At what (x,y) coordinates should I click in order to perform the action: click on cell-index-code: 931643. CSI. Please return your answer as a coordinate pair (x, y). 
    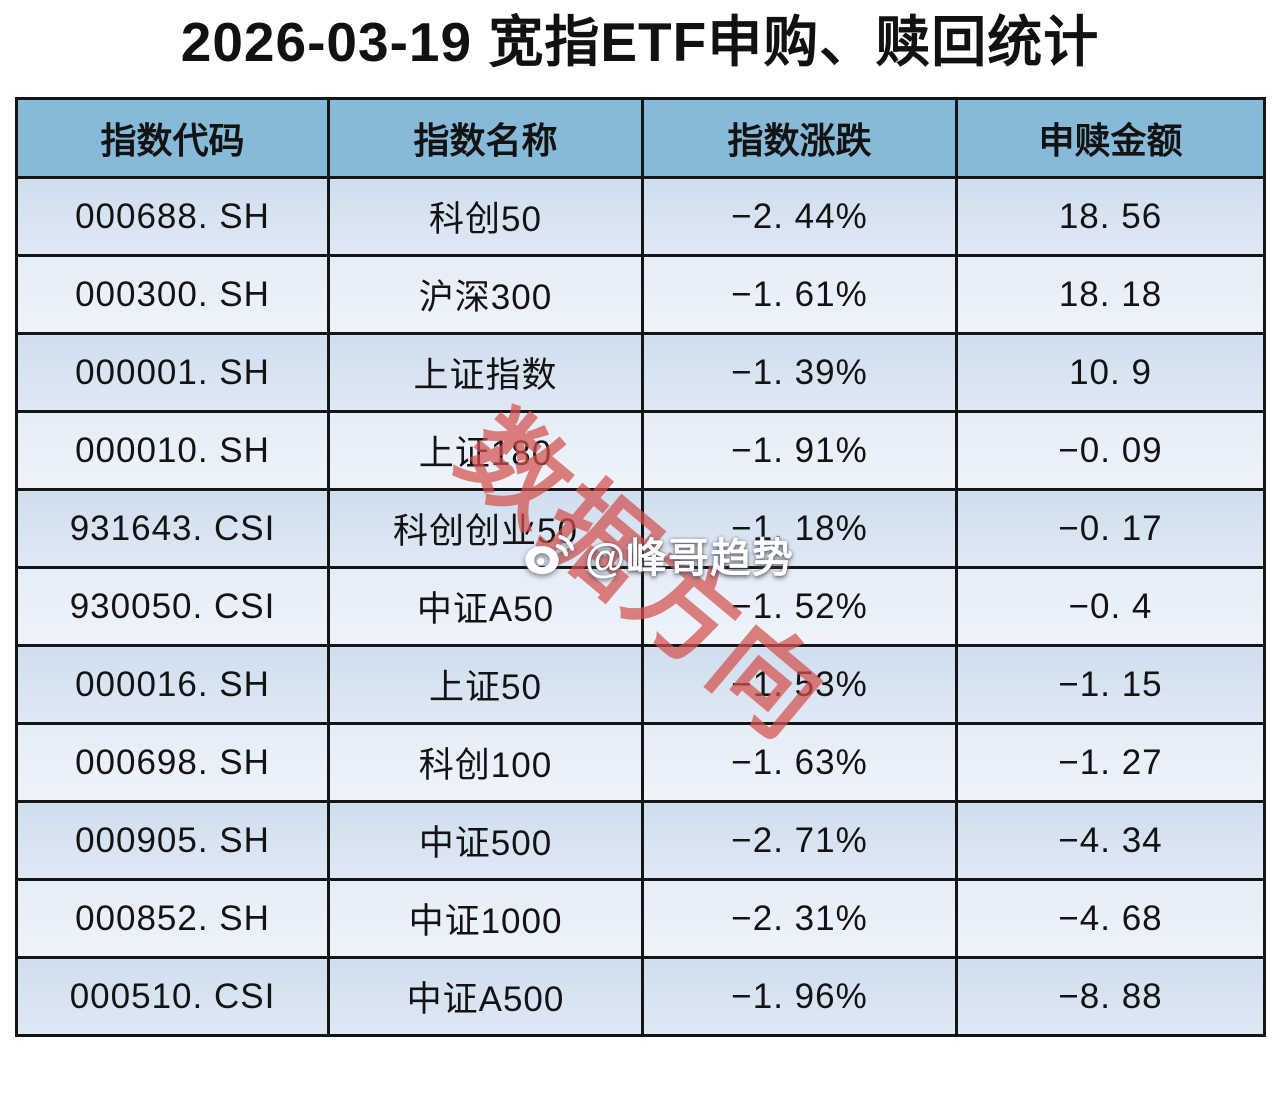
    Looking at the image, I should click on (172, 528).